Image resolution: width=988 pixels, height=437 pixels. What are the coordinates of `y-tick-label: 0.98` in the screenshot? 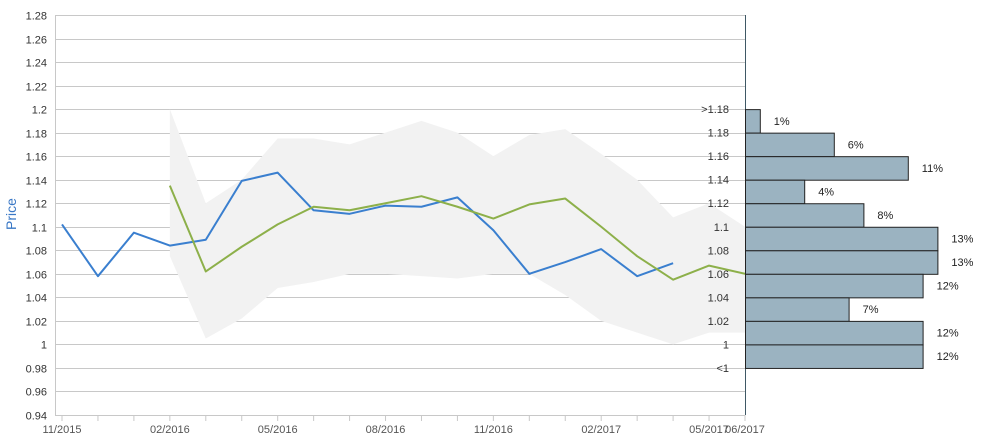 It's located at (36, 370).